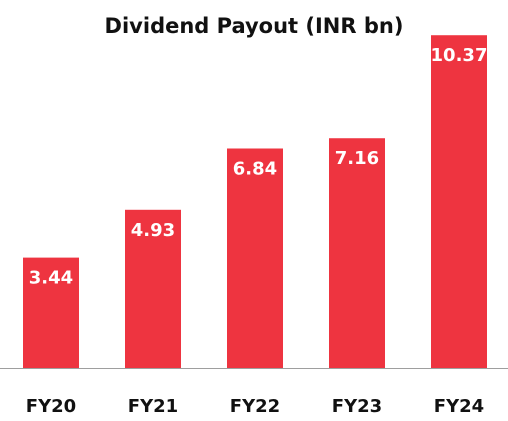 Image resolution: width=508 pixels, height=421 pixels. I want to click on data-label-fy21: 4.93, so click(153, 230).